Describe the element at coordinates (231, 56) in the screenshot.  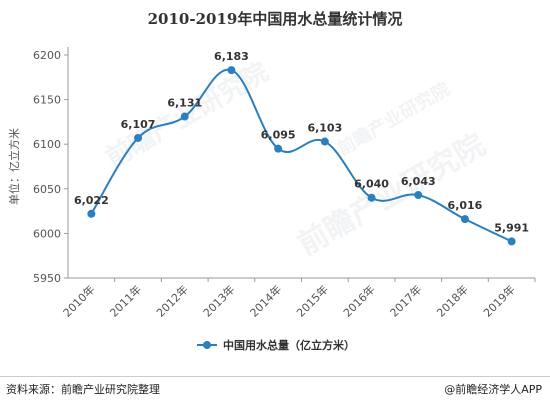
I see `data-label: 6,183` at that location.